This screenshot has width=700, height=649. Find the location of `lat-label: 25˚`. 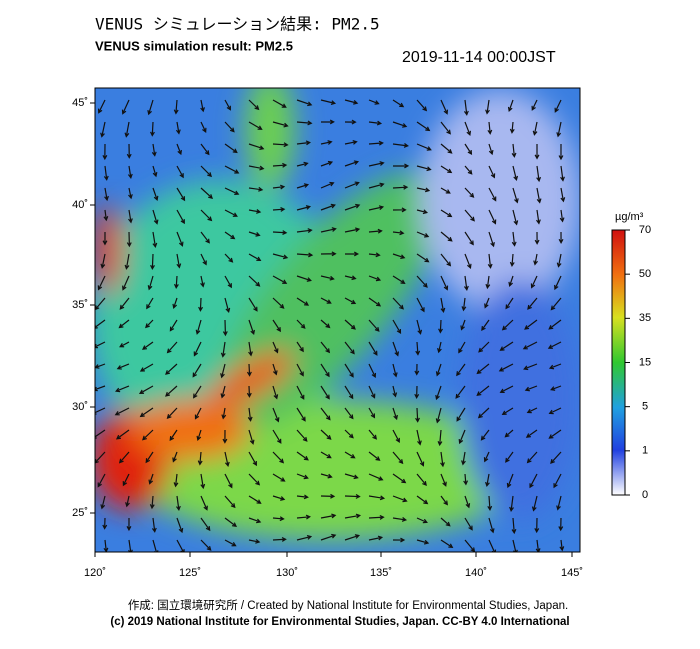

lat-label: 25˚ is located at coordinates (80, 513).